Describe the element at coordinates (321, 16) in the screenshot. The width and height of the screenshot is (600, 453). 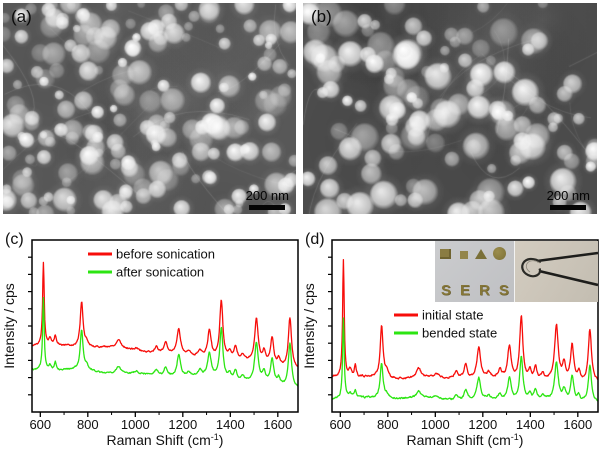
I see `panel-label-b: (b)` at that location.